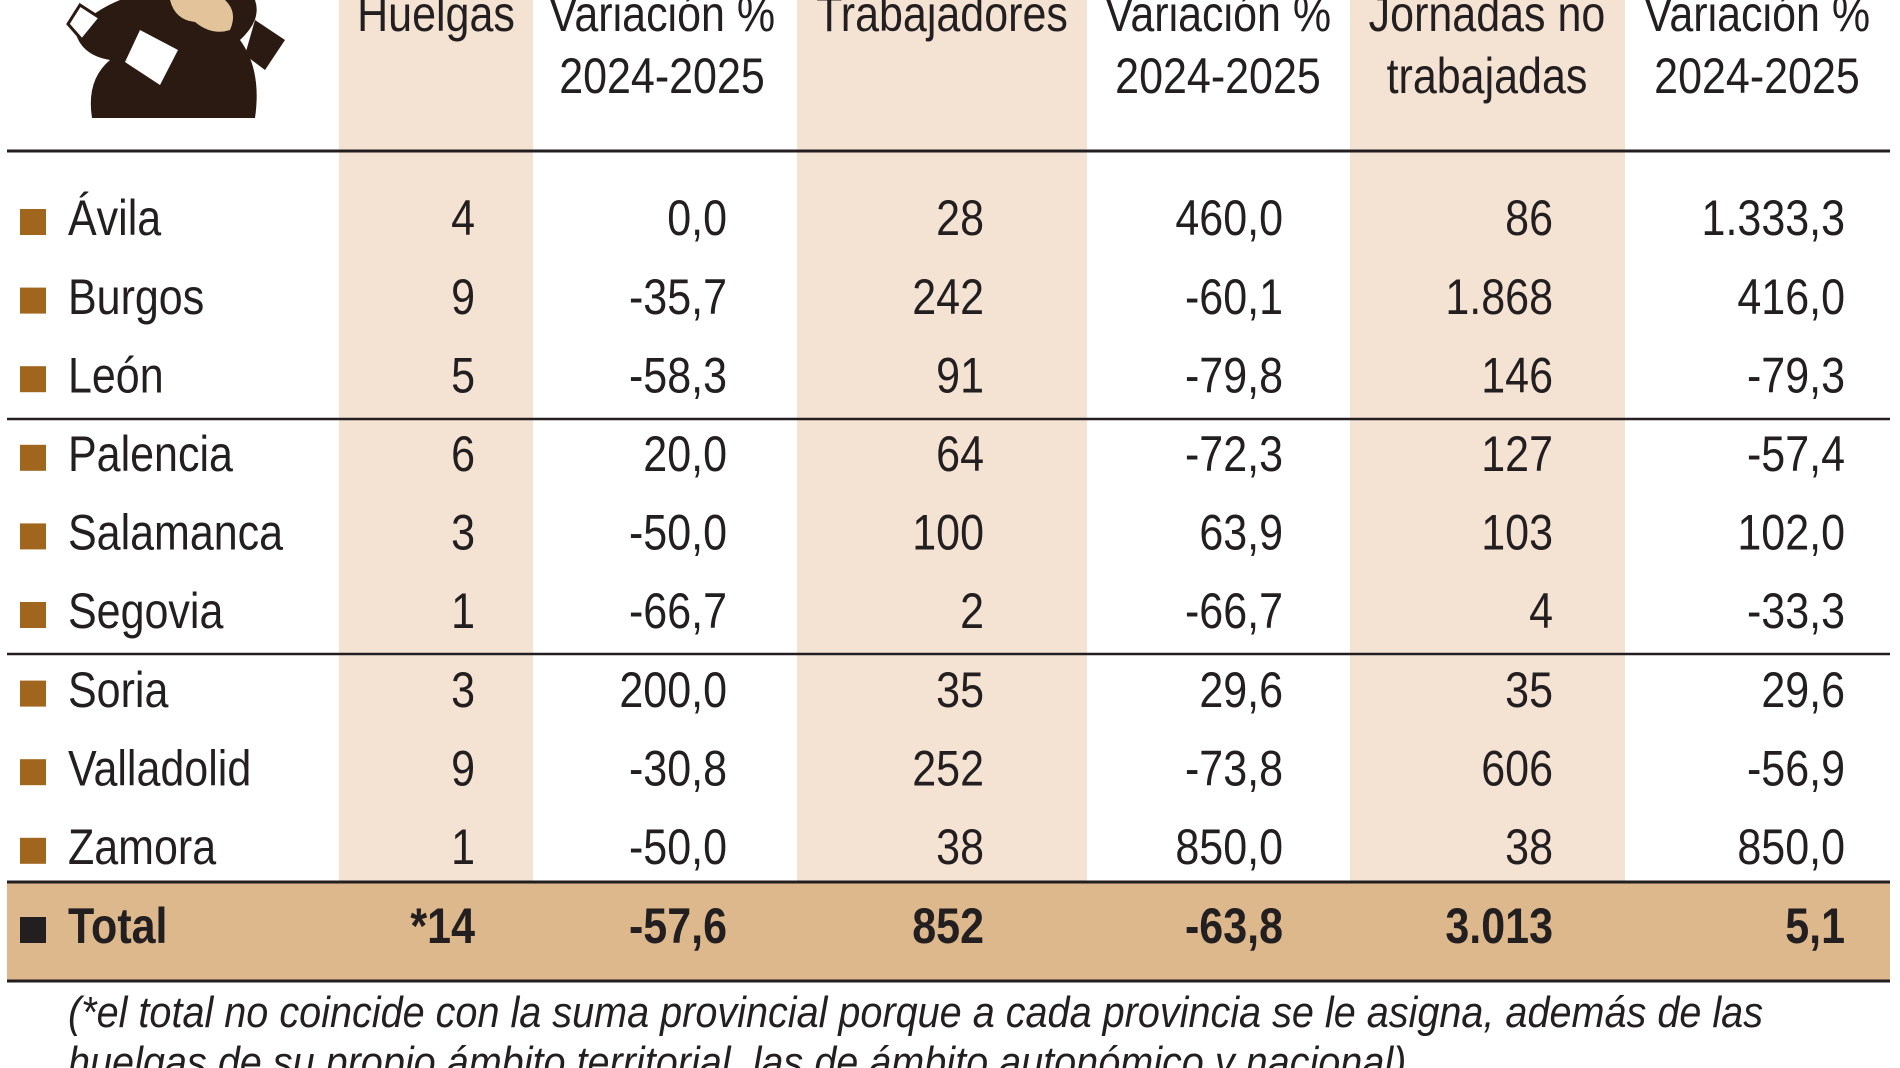 Image resolution: width=1900 pixels, height=1068 pixels. What do you see at coordinates (1234, 768) in the screenshot?
I see `cell-value: -73,8` at bounding box center [1234, 768].